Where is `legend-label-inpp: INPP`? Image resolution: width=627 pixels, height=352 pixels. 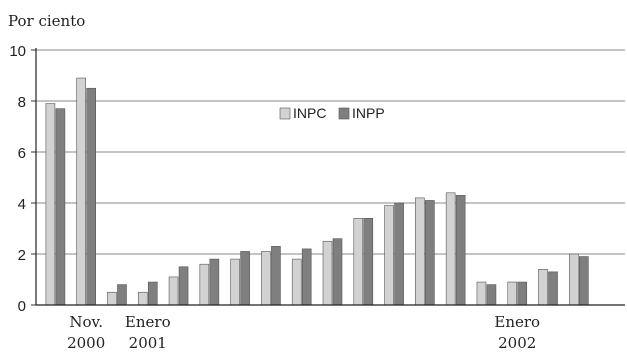
legend-label-inpp: INPP is located at coordinates (368, 113).